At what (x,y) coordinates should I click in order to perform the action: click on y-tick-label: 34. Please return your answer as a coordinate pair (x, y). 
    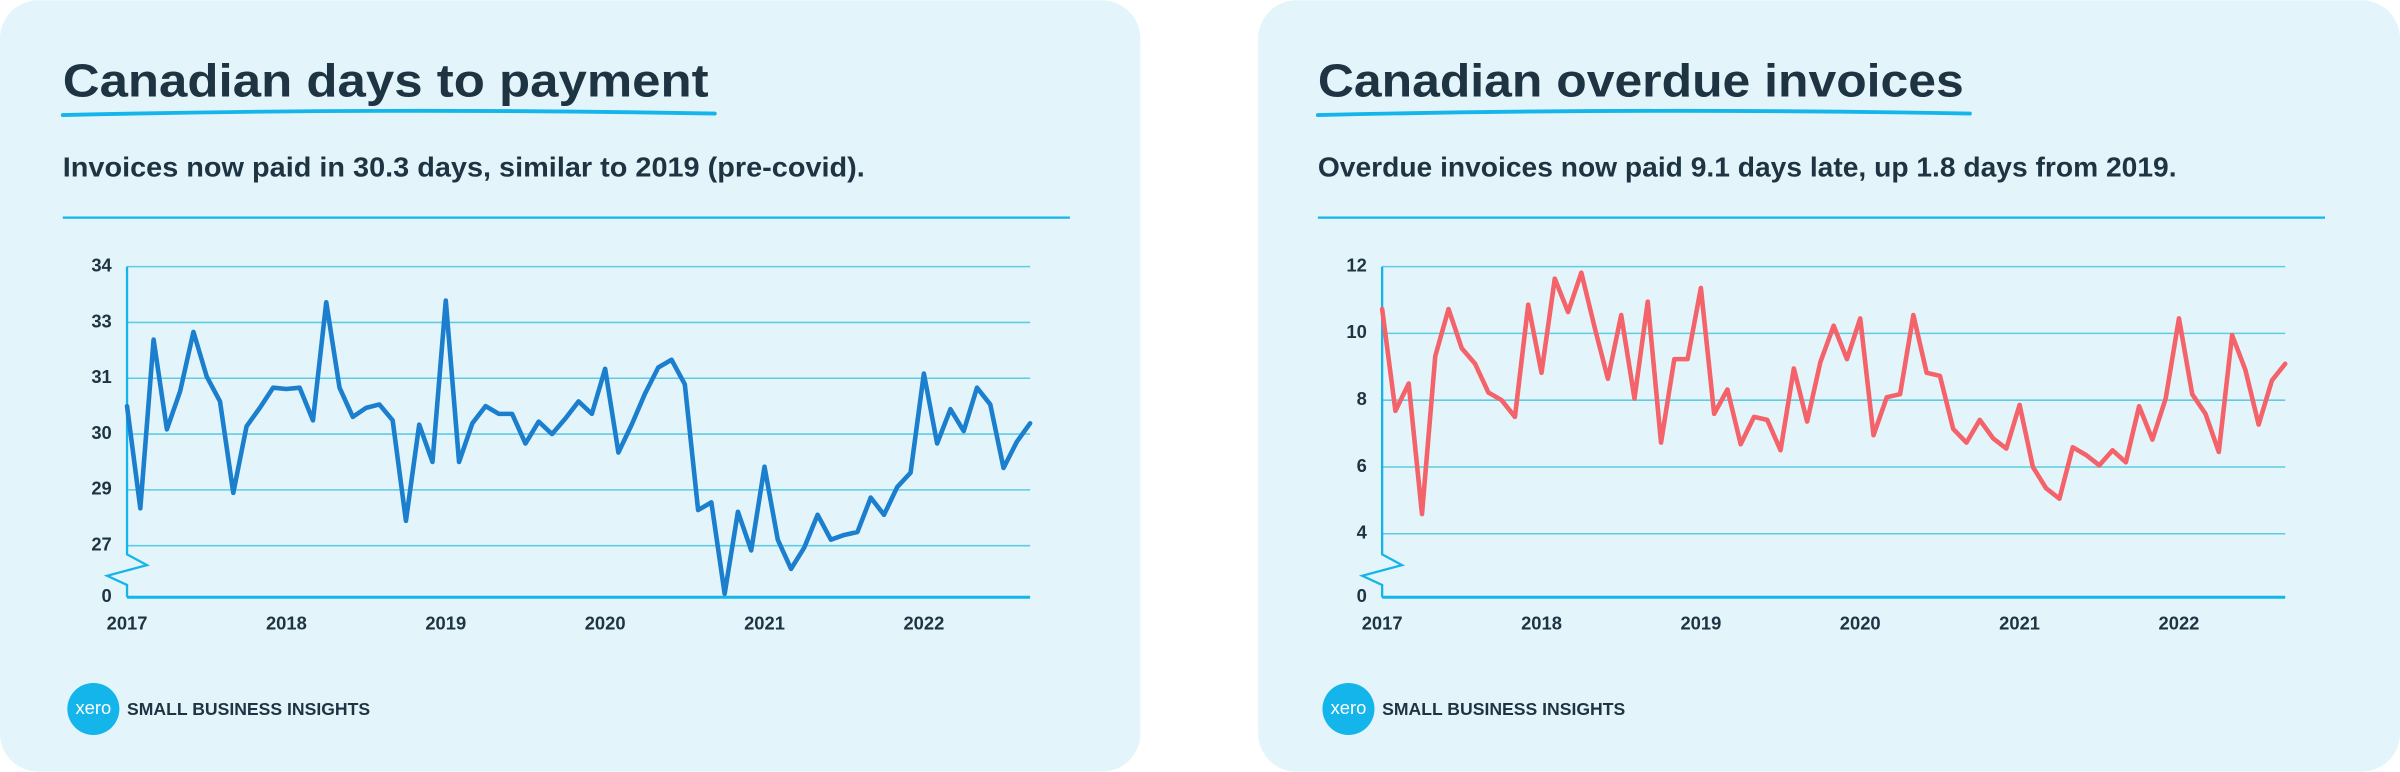
    Looking at the image, I should click on (101, 264).